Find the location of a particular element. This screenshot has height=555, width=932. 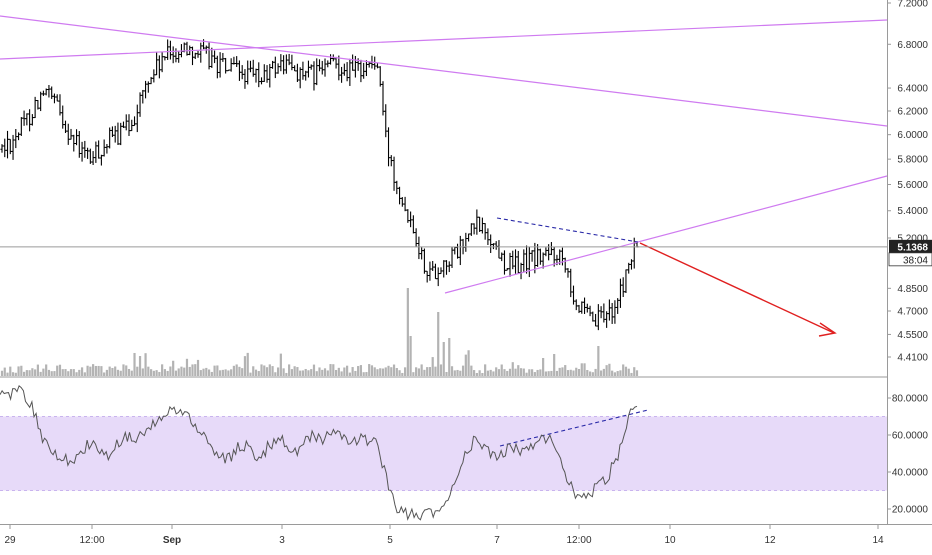

price-tick-label: 5.8000 is located at coordinates (912, 160).